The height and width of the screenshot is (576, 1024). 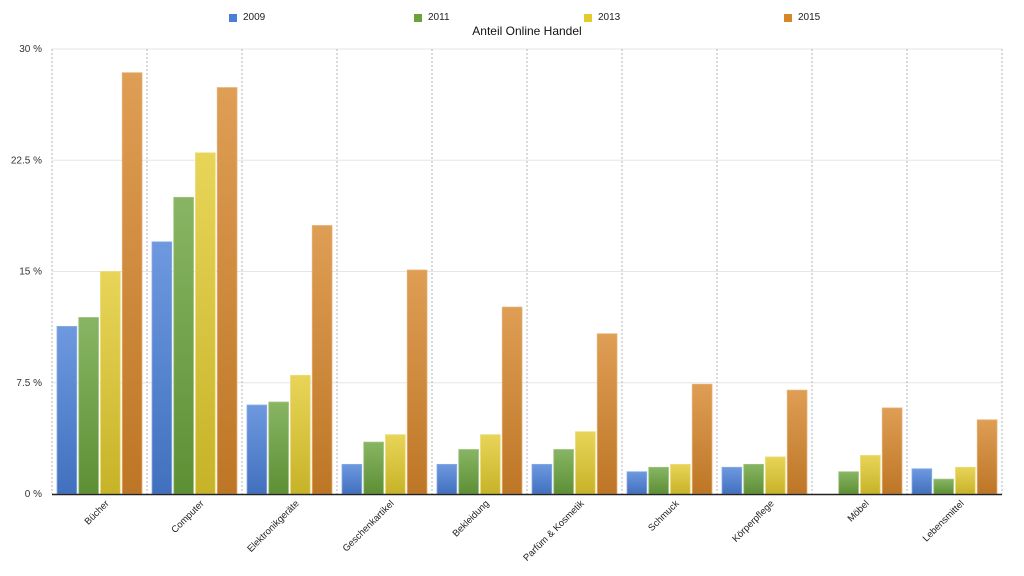 What do you see at coordinates (664, 516) in the screenshot?
I see `x-tick-label: Schmuck` at bounding box center [664, 516].